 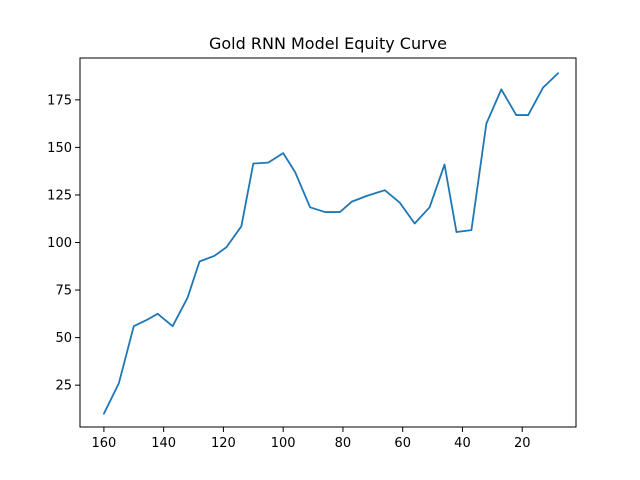 I want to click on x-tick-label: 120, so click(x=223, y=443).